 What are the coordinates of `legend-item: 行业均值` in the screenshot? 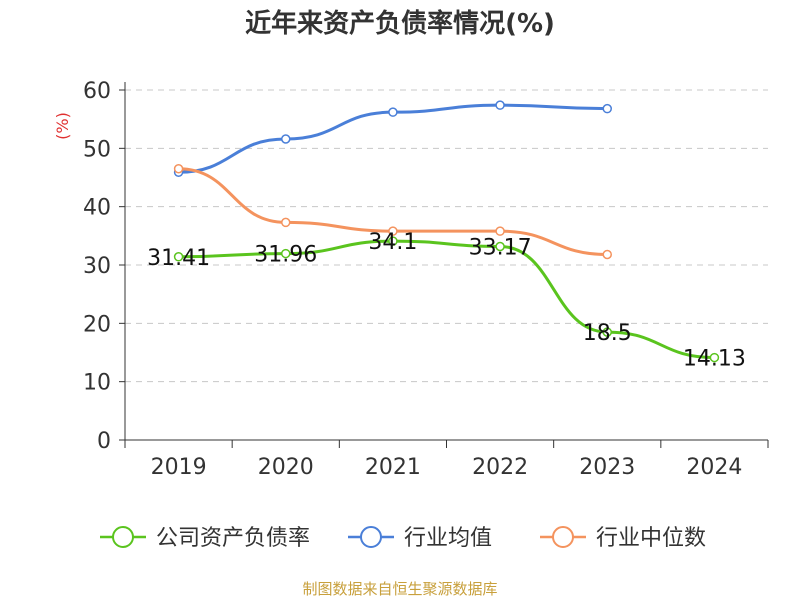 It's located at (420, 538).